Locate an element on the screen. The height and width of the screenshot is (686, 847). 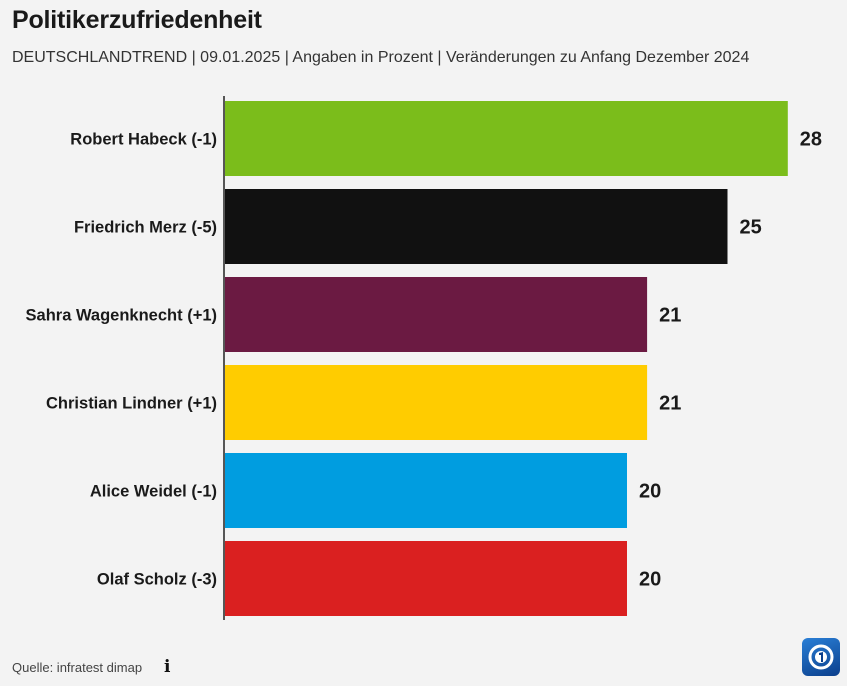
data-label: 28 is located at coordinates (811, 140).